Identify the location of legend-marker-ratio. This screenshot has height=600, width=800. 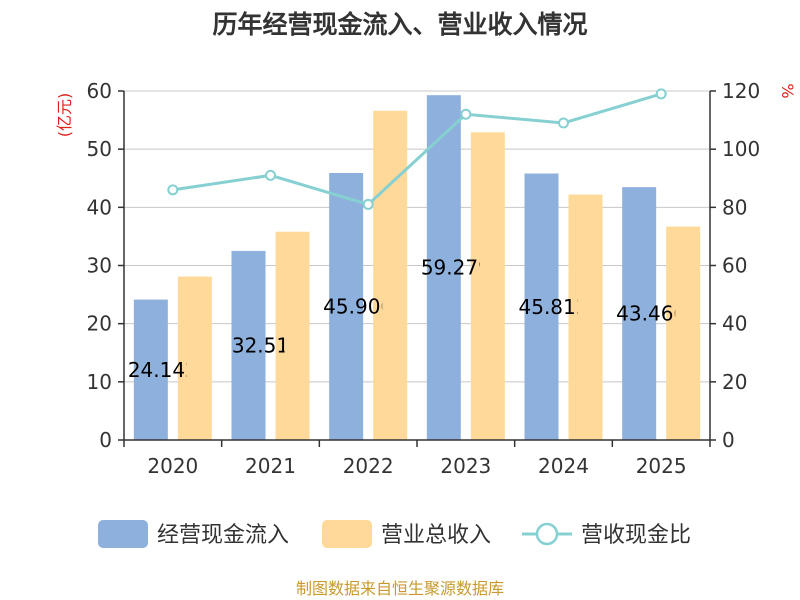
(547, 534).